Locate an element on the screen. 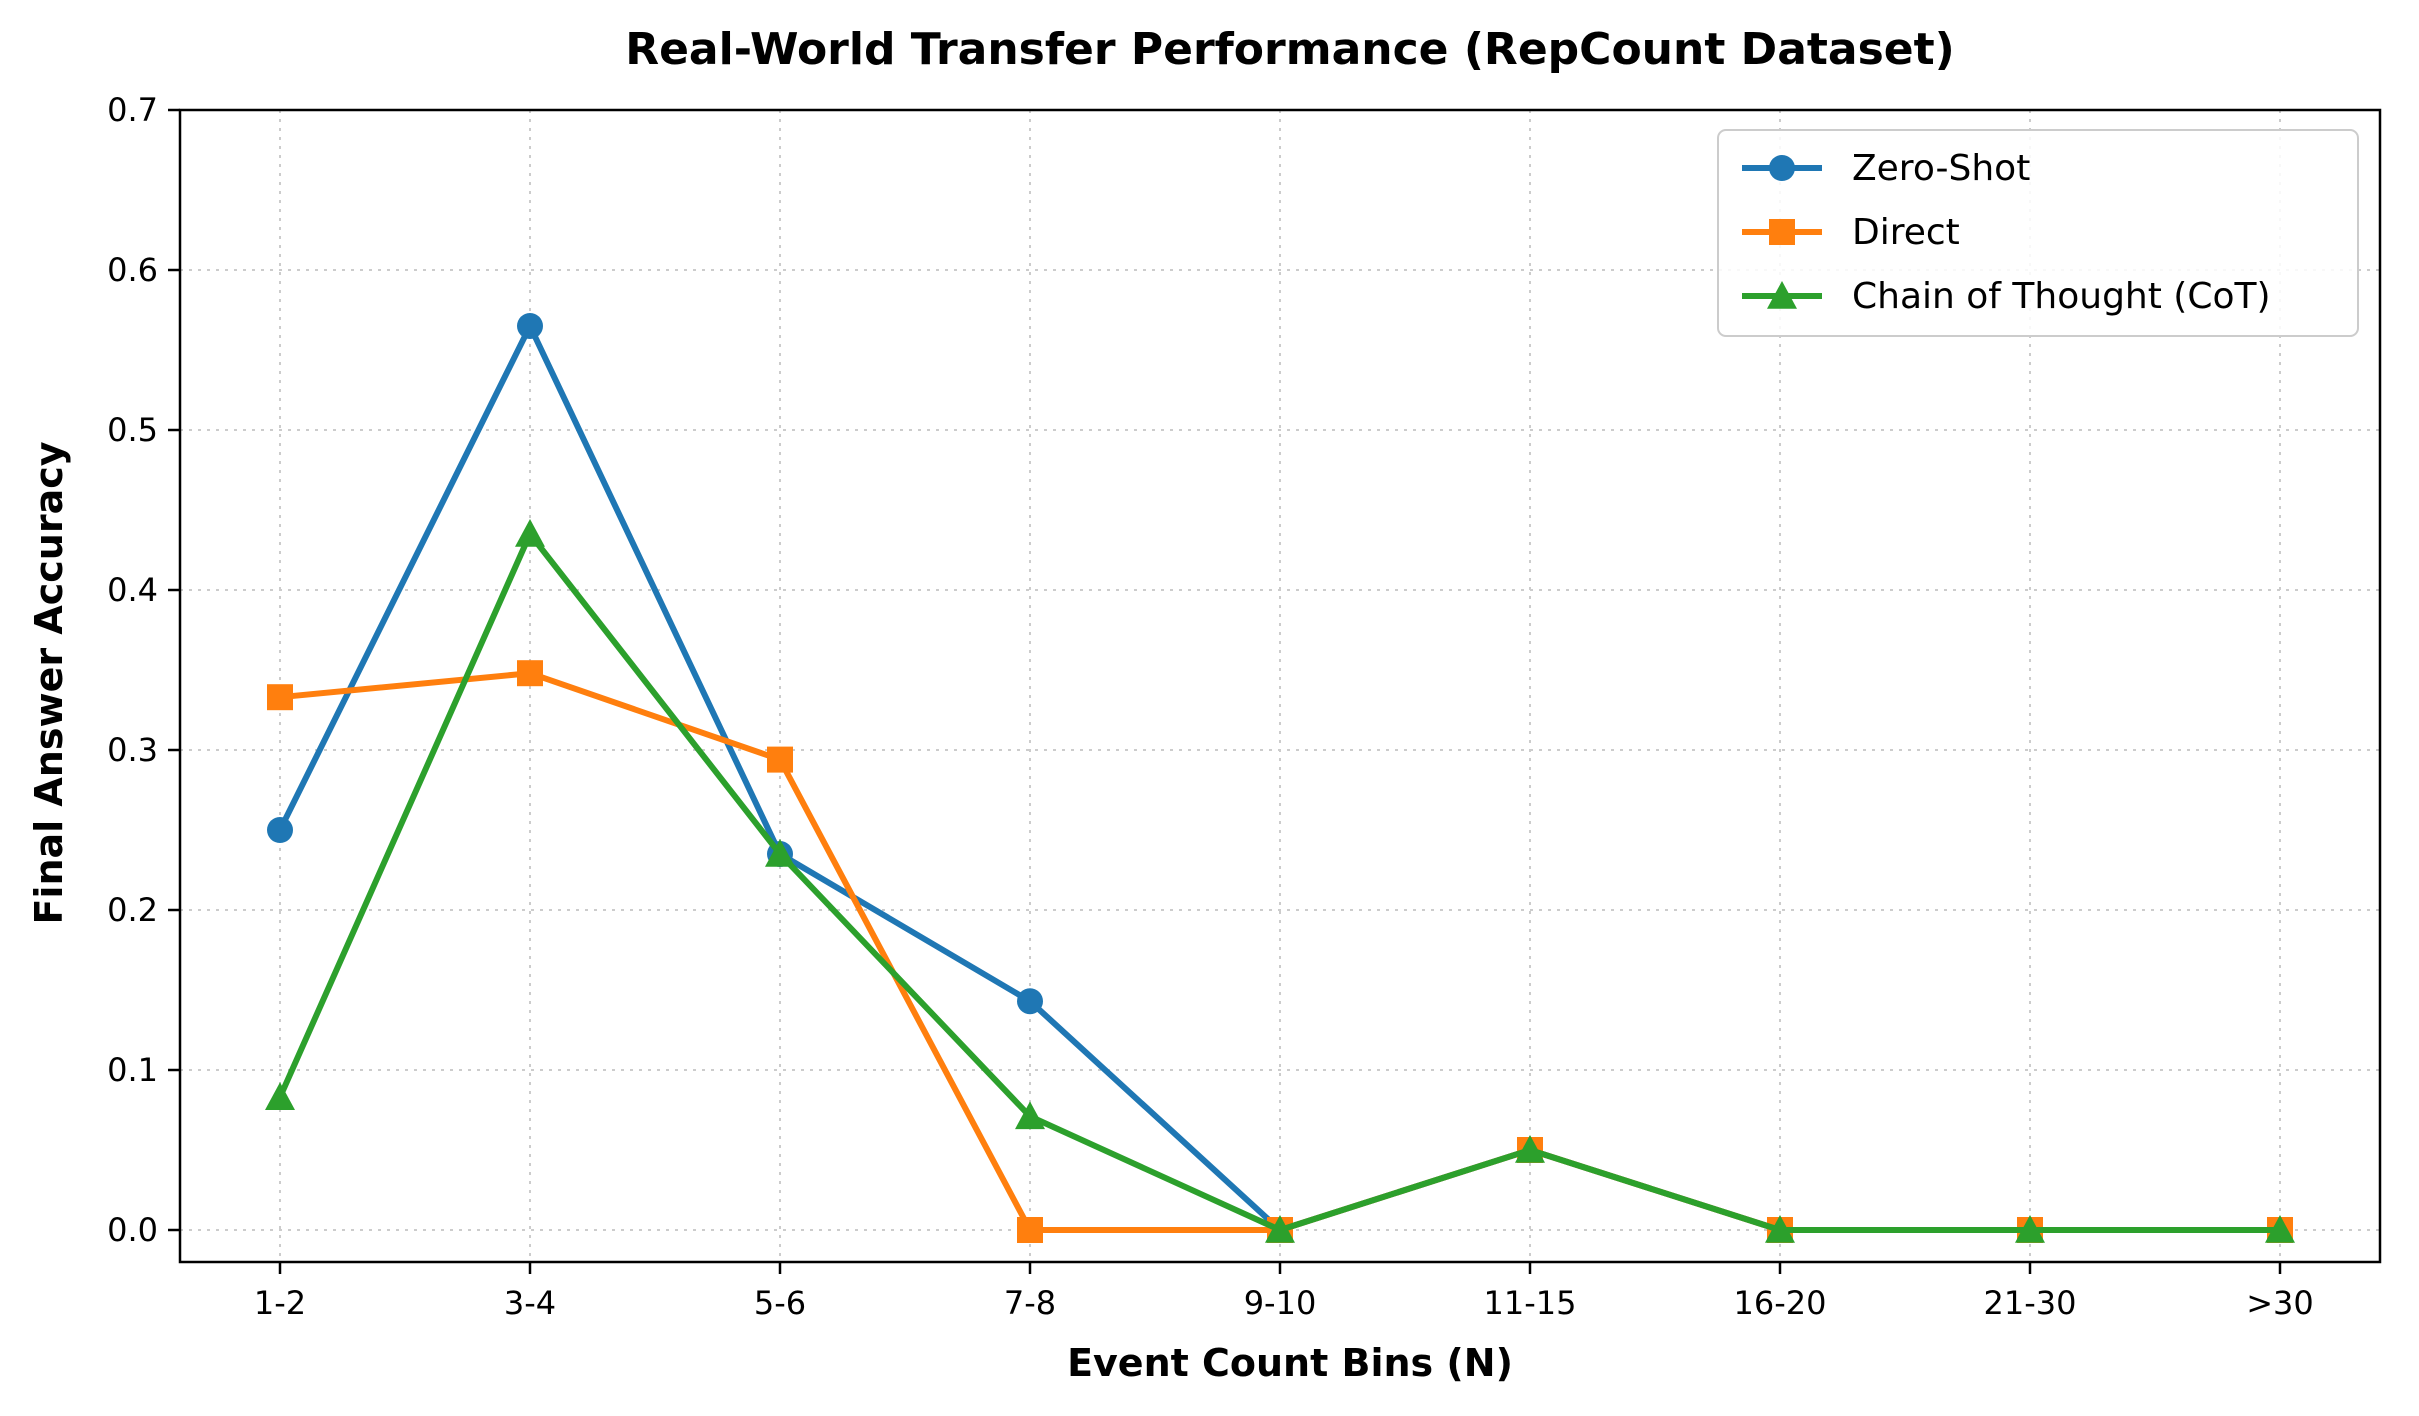 The image size is (2419, 1416). x-tick-label: 9-10 is located at coordinates (1280, 1303).